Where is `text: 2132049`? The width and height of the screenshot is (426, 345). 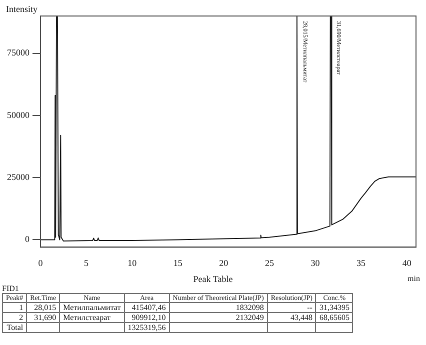
text: 2132049 is located at coordinates (218, 317).